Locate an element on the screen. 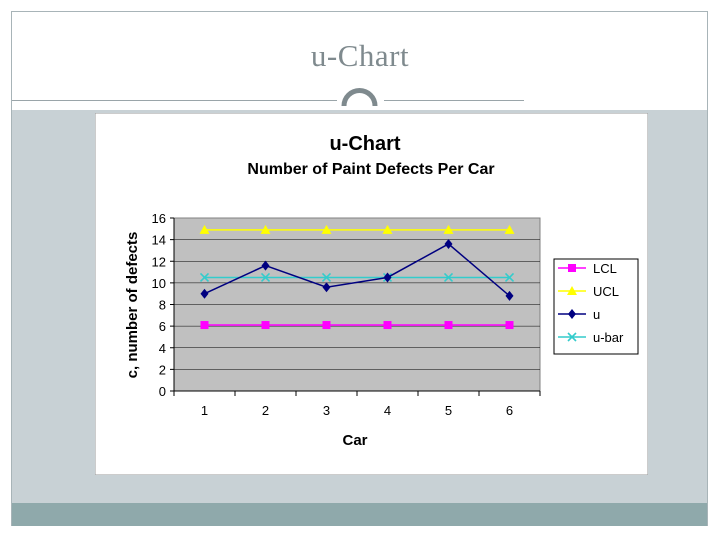  bottom-band is located at coordinates (359, 514).